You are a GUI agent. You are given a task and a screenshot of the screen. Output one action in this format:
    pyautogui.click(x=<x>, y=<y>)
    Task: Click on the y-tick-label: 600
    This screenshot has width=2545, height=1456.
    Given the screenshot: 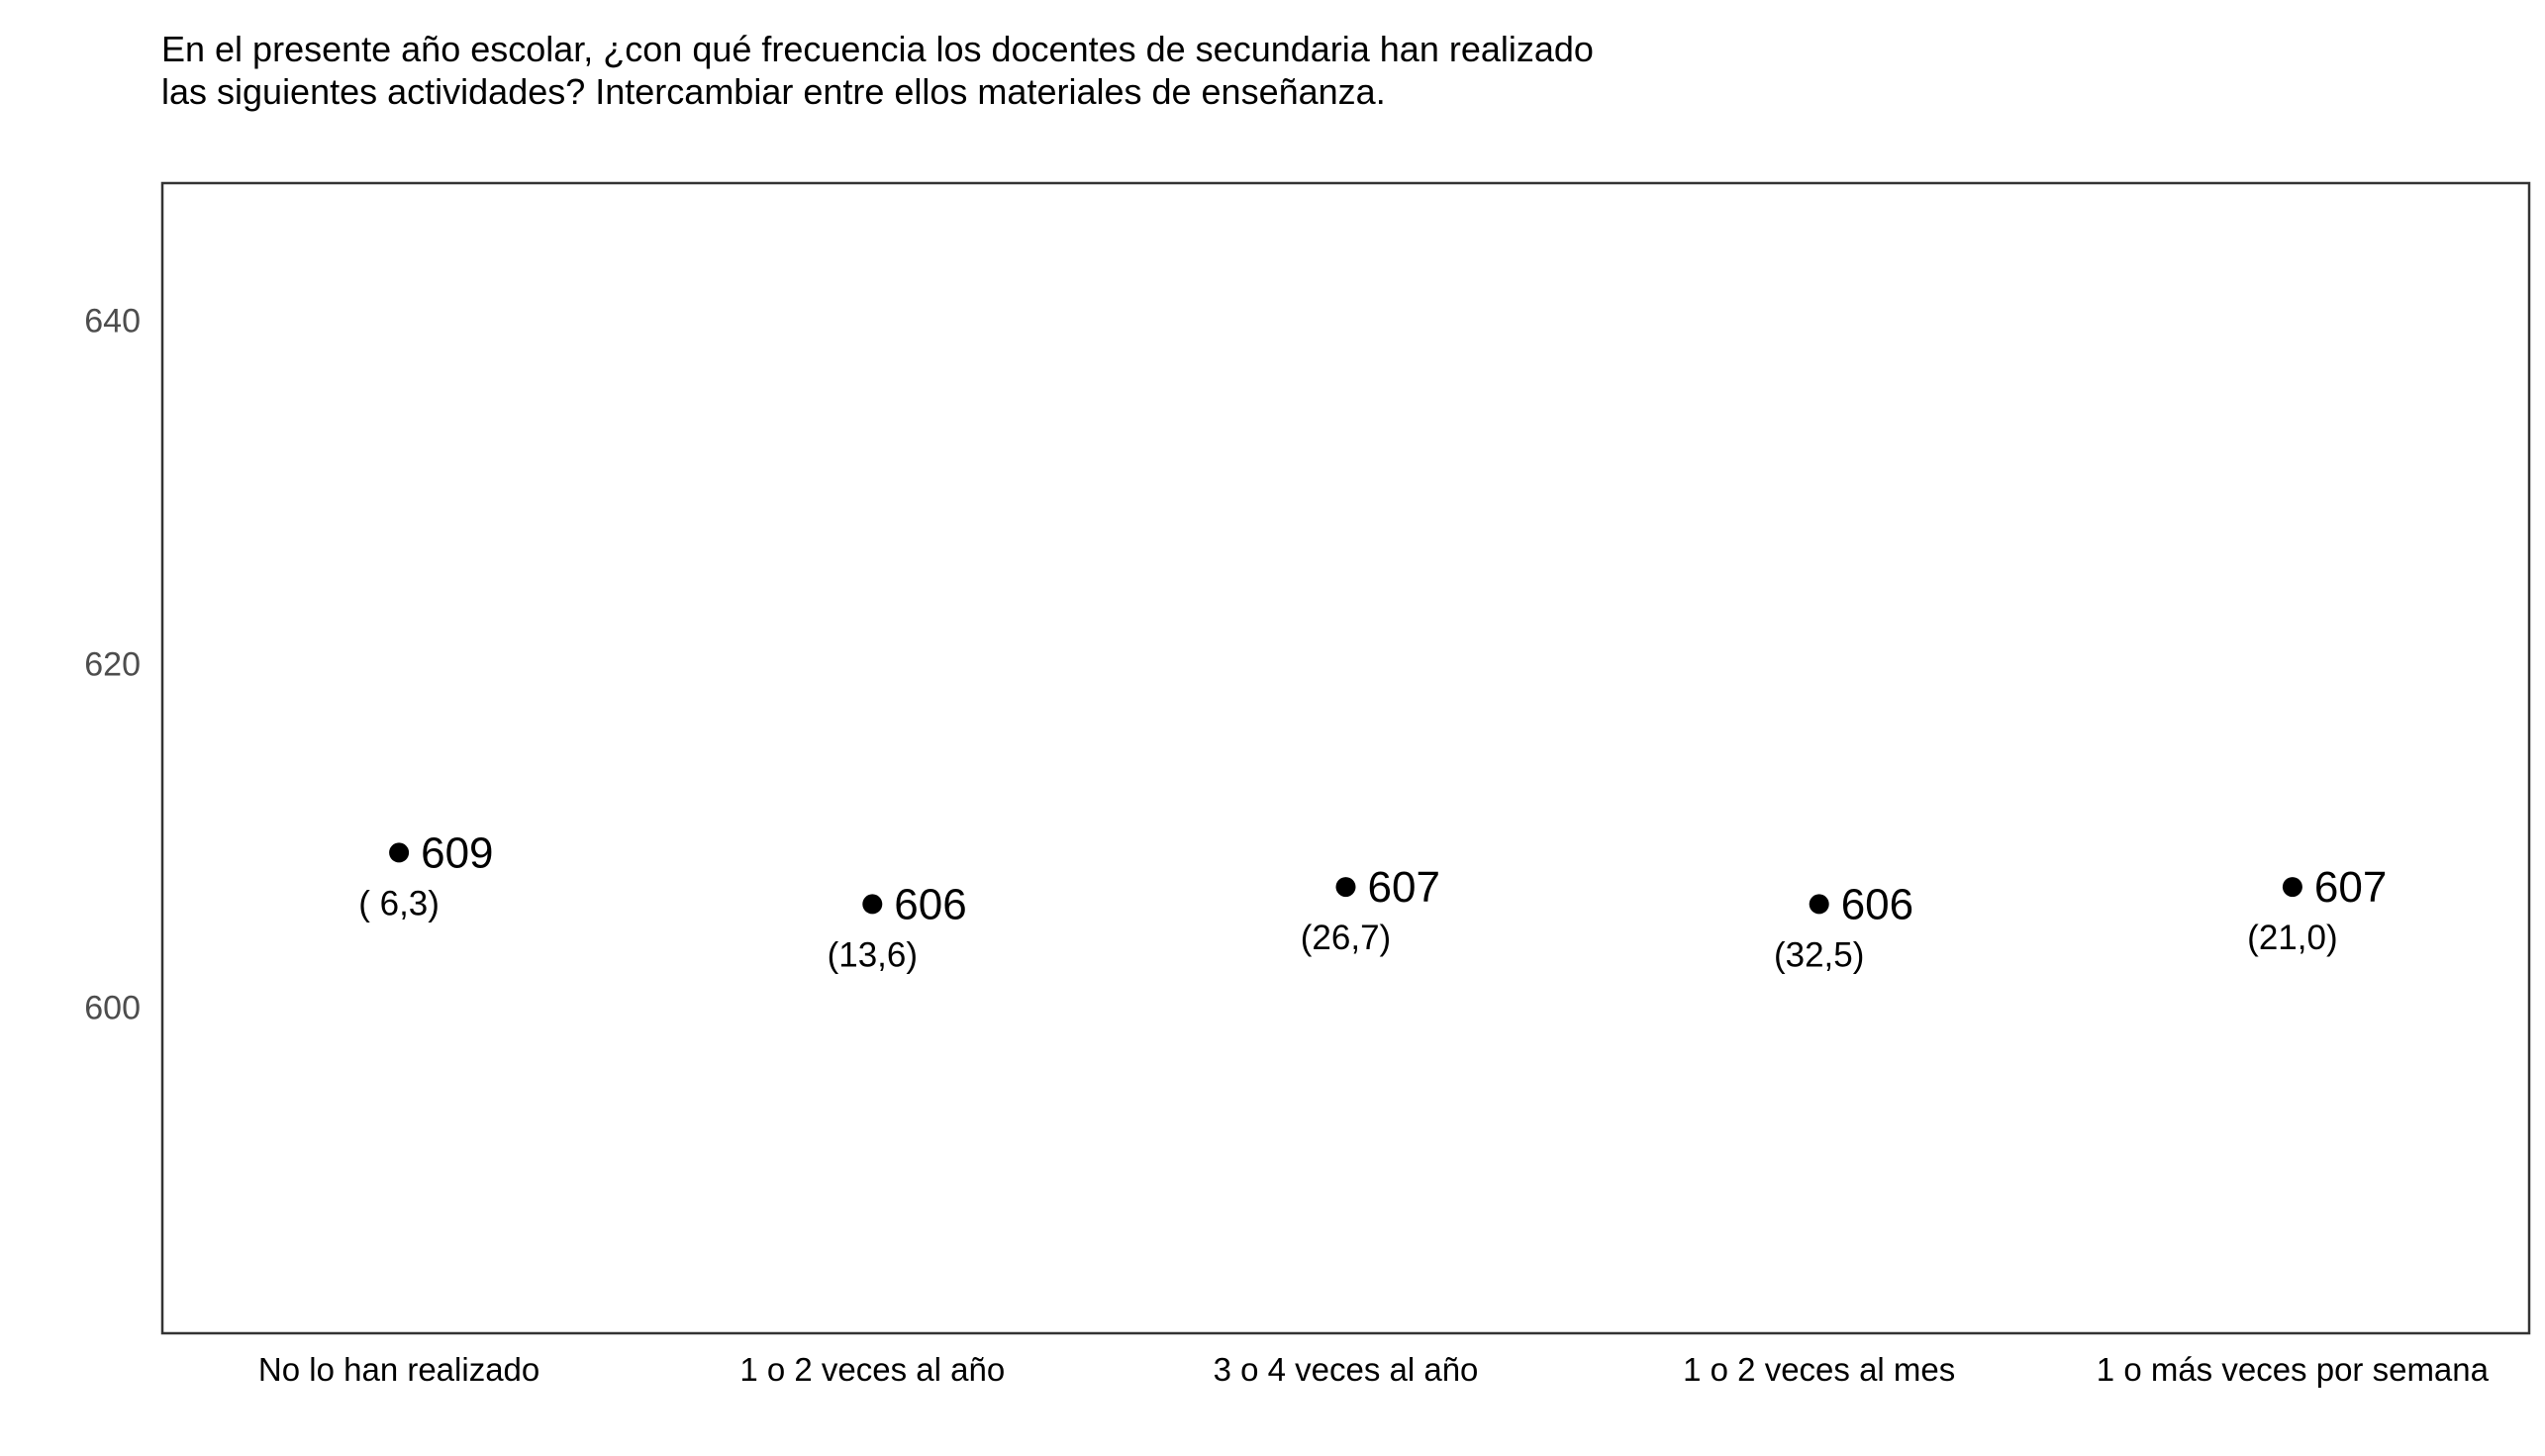 What is the action you would take?
    pyautogui.click(x=112, y=1007)
    